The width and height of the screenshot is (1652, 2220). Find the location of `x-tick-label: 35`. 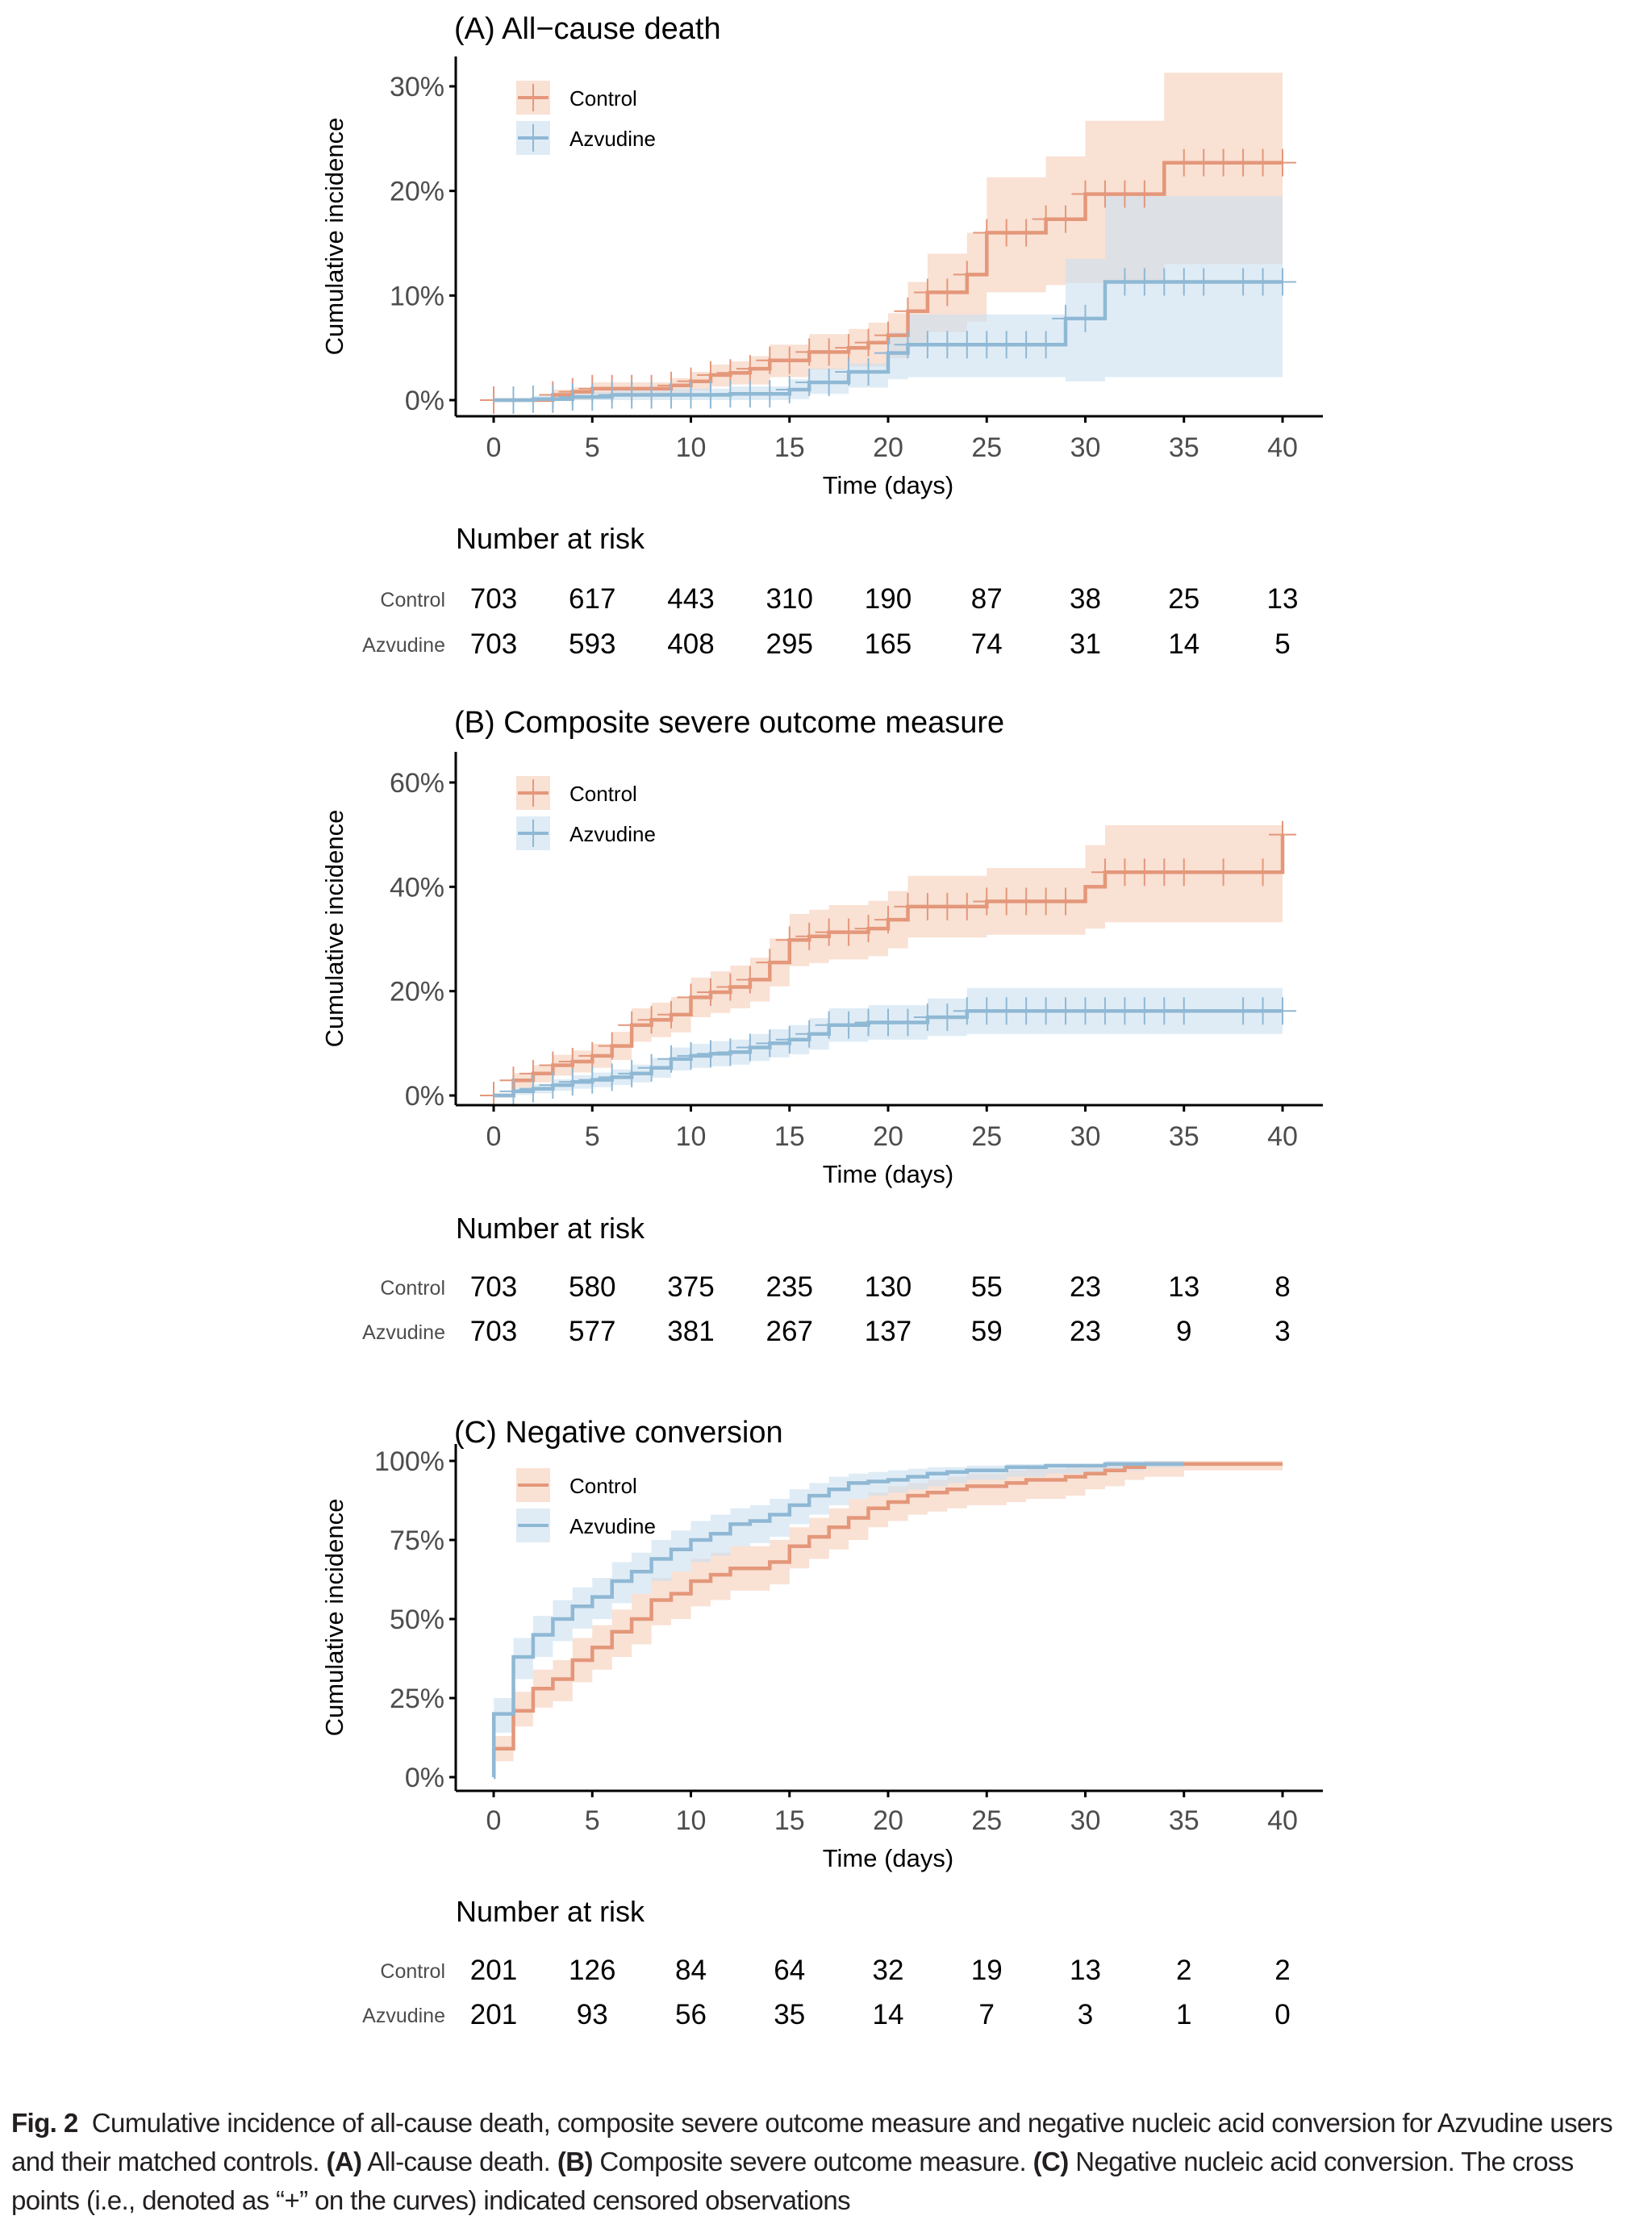

x-tick-label: 35 is located at coordinates (1184, 1136).